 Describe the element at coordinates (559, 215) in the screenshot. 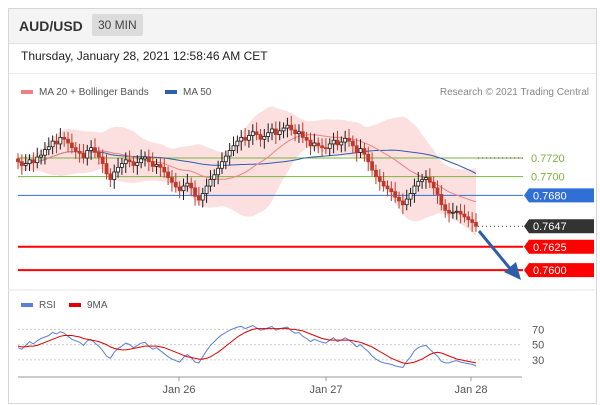

I see `level-tags-layer: 0.7720 0.7700 0.7680 0.7647 0.7625 0.7600` at that location.